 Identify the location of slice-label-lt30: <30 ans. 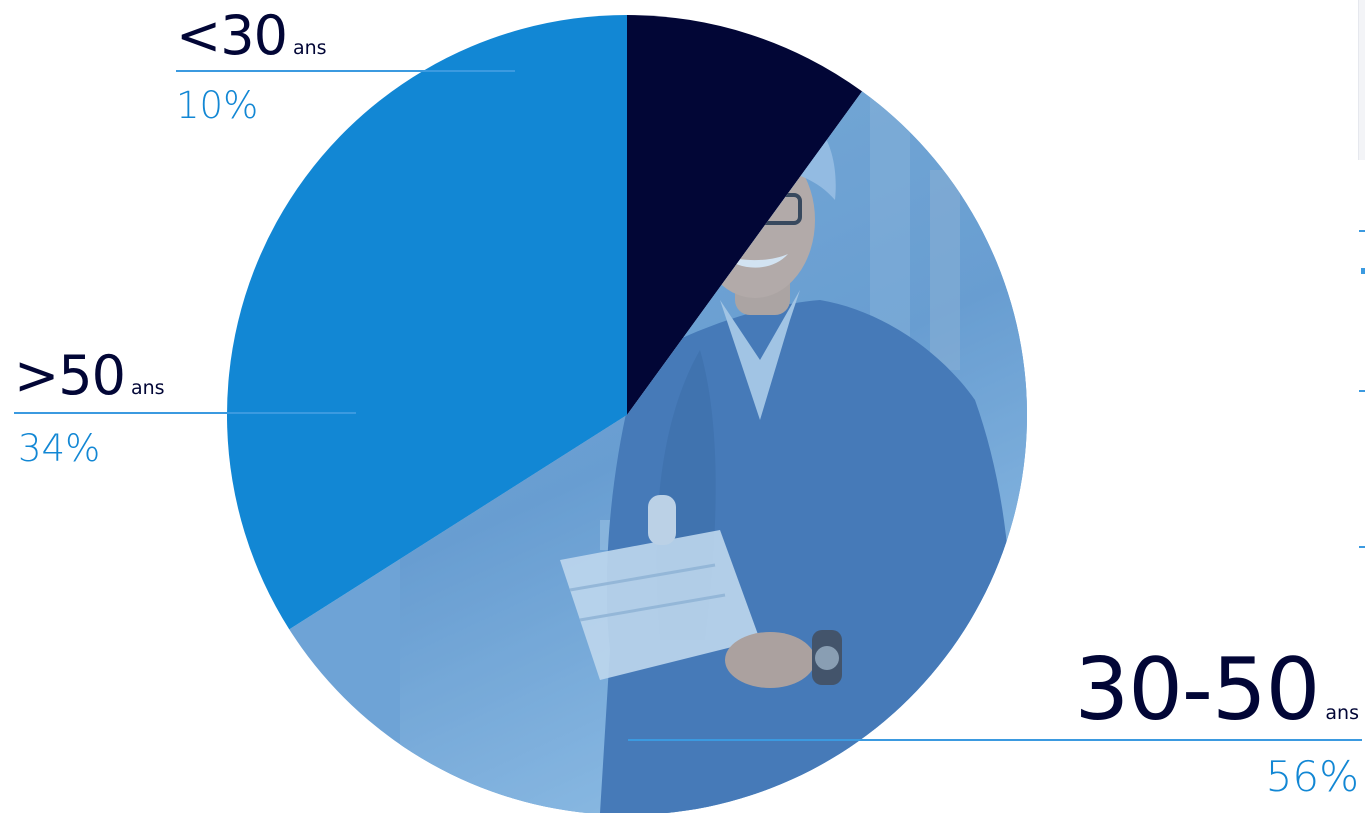
(251, 35).